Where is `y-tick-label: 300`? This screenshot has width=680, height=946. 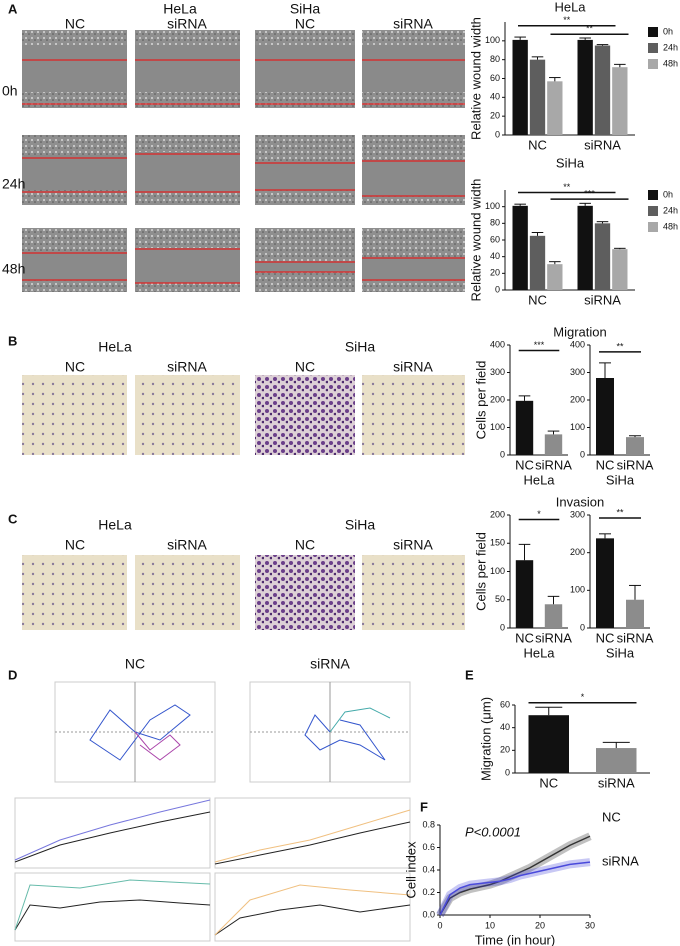
y-tick-label: 300 is located at coordinates (577, 514).